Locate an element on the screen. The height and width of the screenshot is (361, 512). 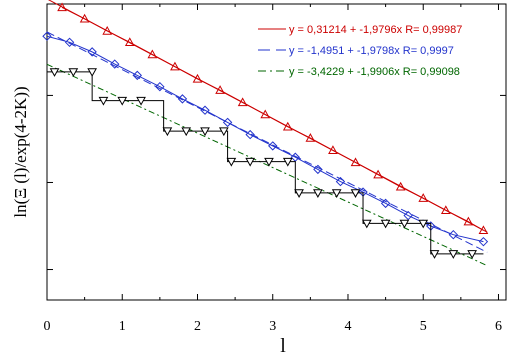
legend-label: y = 0,31214 + -1,9796x R= 0,99987 is located at coordinates (375, 30).